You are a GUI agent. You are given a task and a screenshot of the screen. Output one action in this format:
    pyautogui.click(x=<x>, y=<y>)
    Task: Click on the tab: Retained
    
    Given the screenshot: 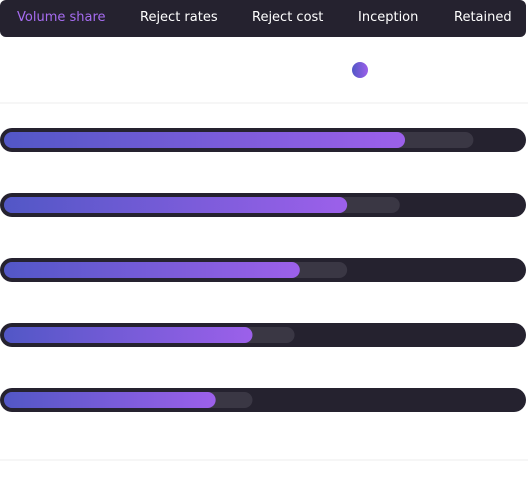 What is the action you would take?
    pyautogui.click(x=483, y=17)
    